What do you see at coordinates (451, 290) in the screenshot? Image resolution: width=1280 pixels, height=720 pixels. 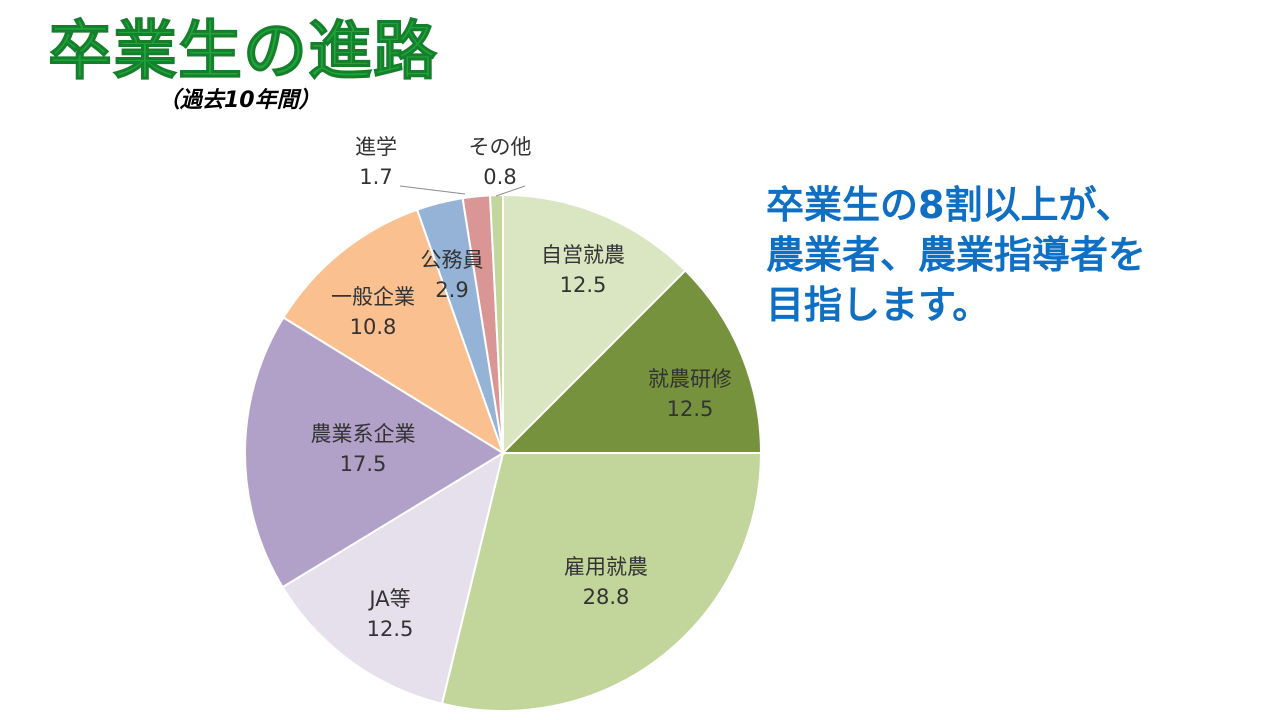 I see `slice-value-label: 2.9` at bounding box center [451, 290].